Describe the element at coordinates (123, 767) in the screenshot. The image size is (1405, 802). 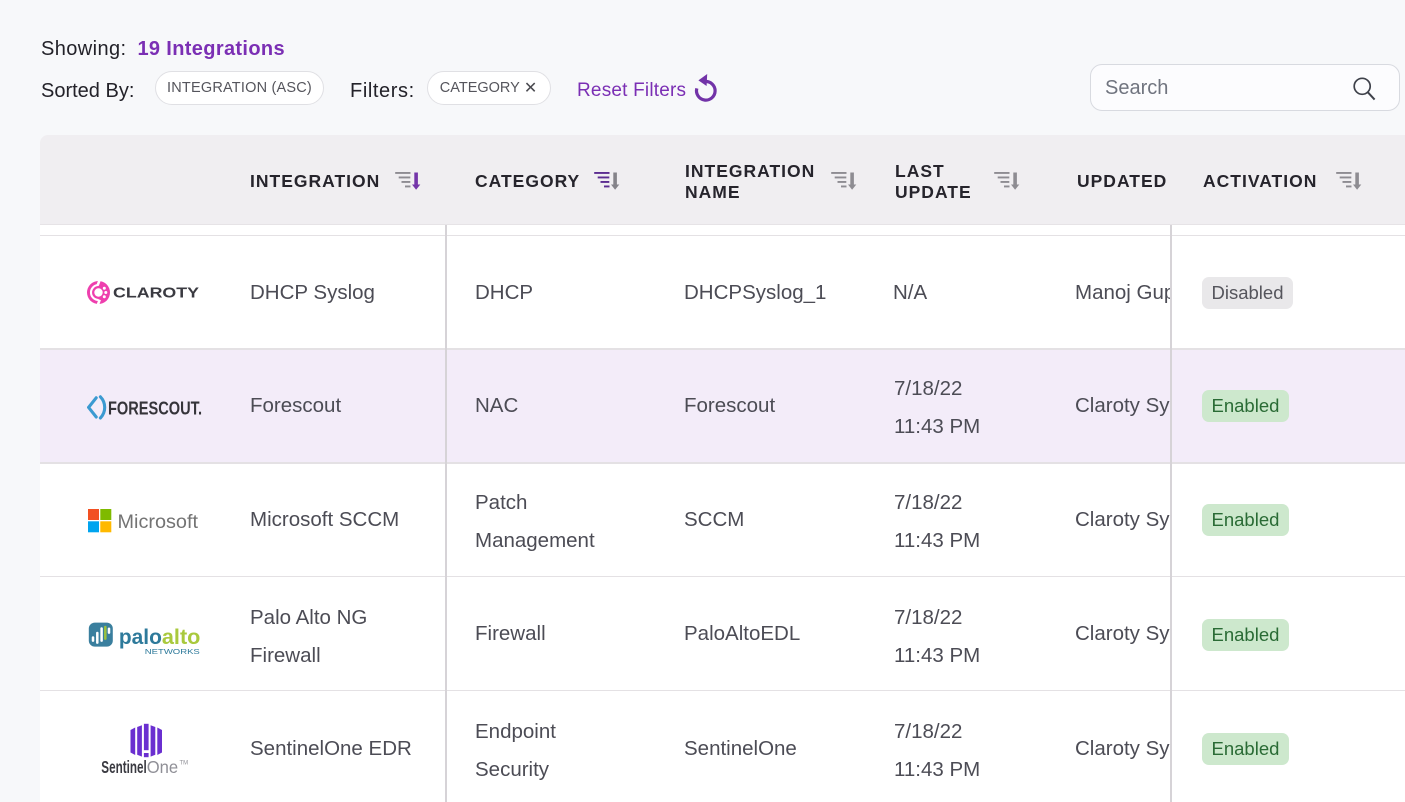
I see `svg-text: Sentinel` at that location.